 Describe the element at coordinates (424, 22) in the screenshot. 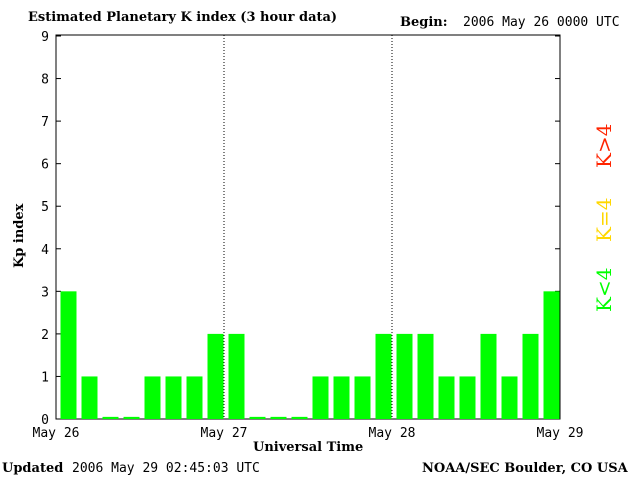

I see `begin-label: Begin:` at that location.